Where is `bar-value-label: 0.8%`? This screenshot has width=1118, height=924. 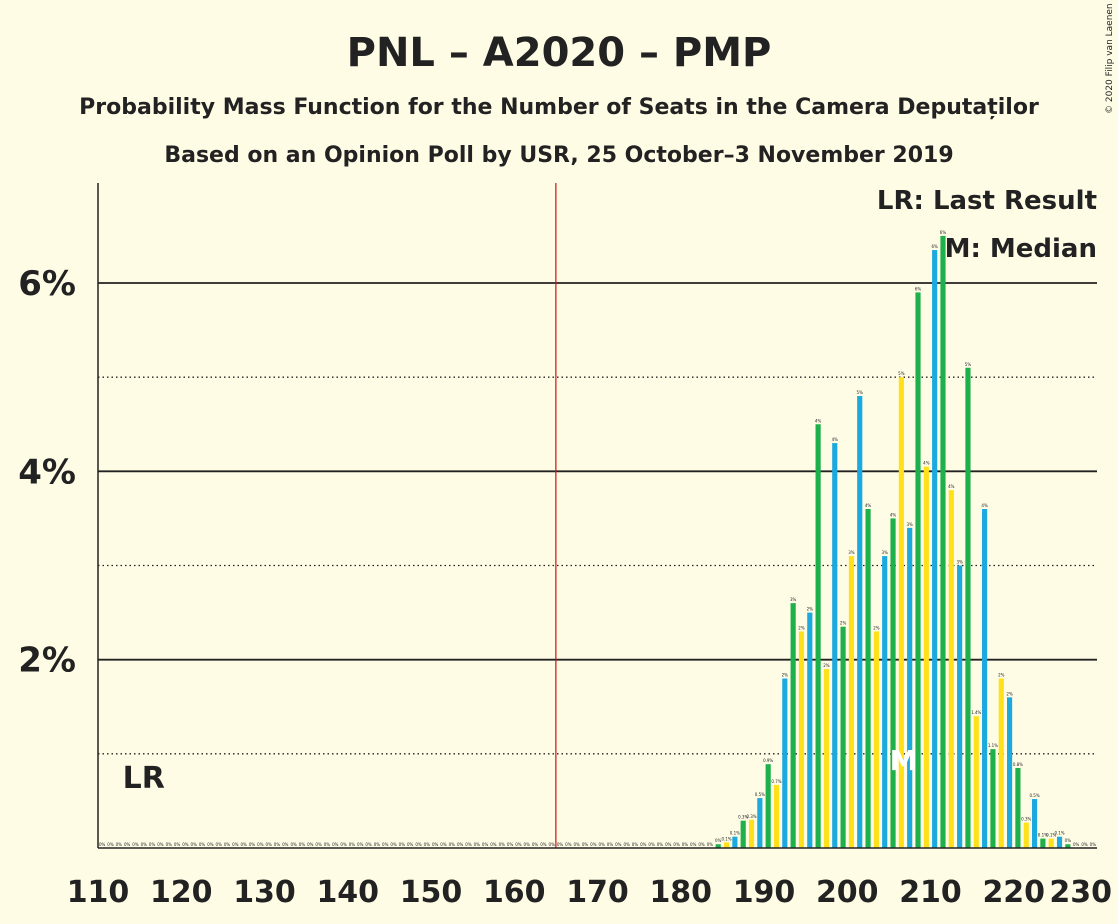
bar-value-label: 0.8% is located at coordinates (1018, 764).